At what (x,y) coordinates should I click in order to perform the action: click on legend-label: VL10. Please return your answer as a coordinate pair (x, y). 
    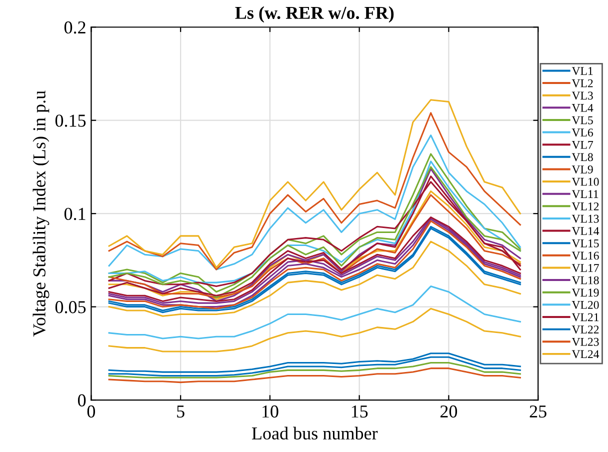
    Looking at the image, I should click on (585, 182).